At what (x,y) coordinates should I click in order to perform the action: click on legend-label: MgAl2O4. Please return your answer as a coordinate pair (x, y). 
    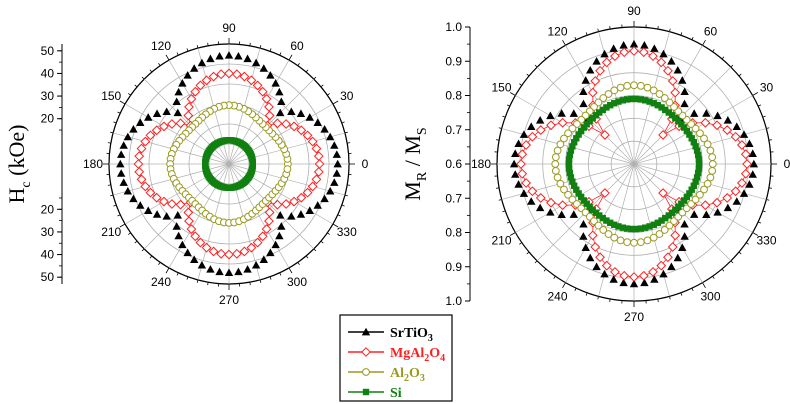
    Looking at the image, I should click on (417, 355).